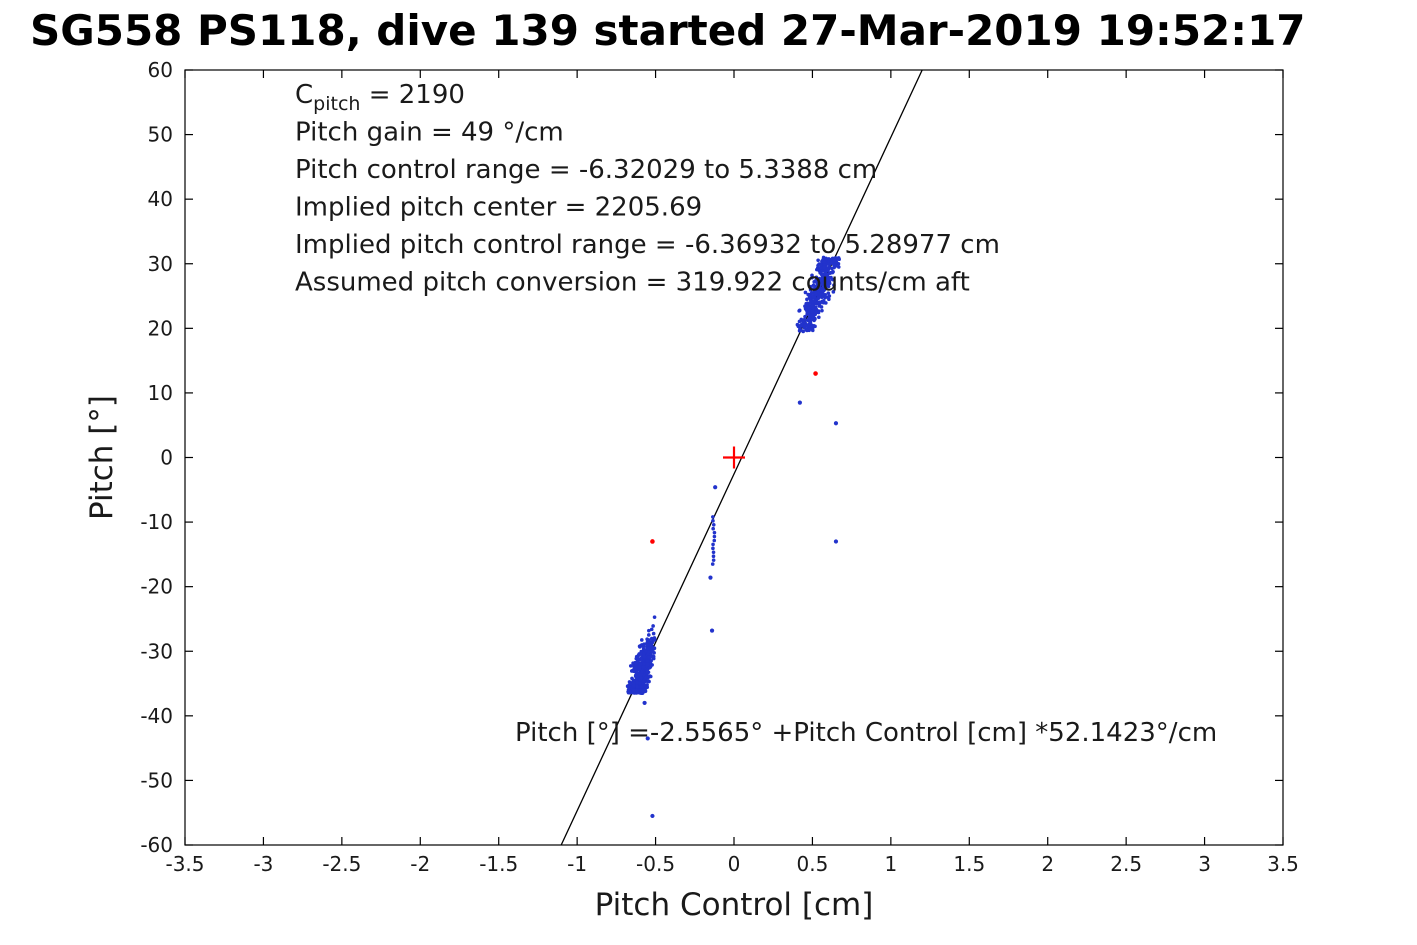 This screenshot has height=945, width=1417. I want to click on annotation-cpitch: Cpitch = 2190, so click(380, 97).